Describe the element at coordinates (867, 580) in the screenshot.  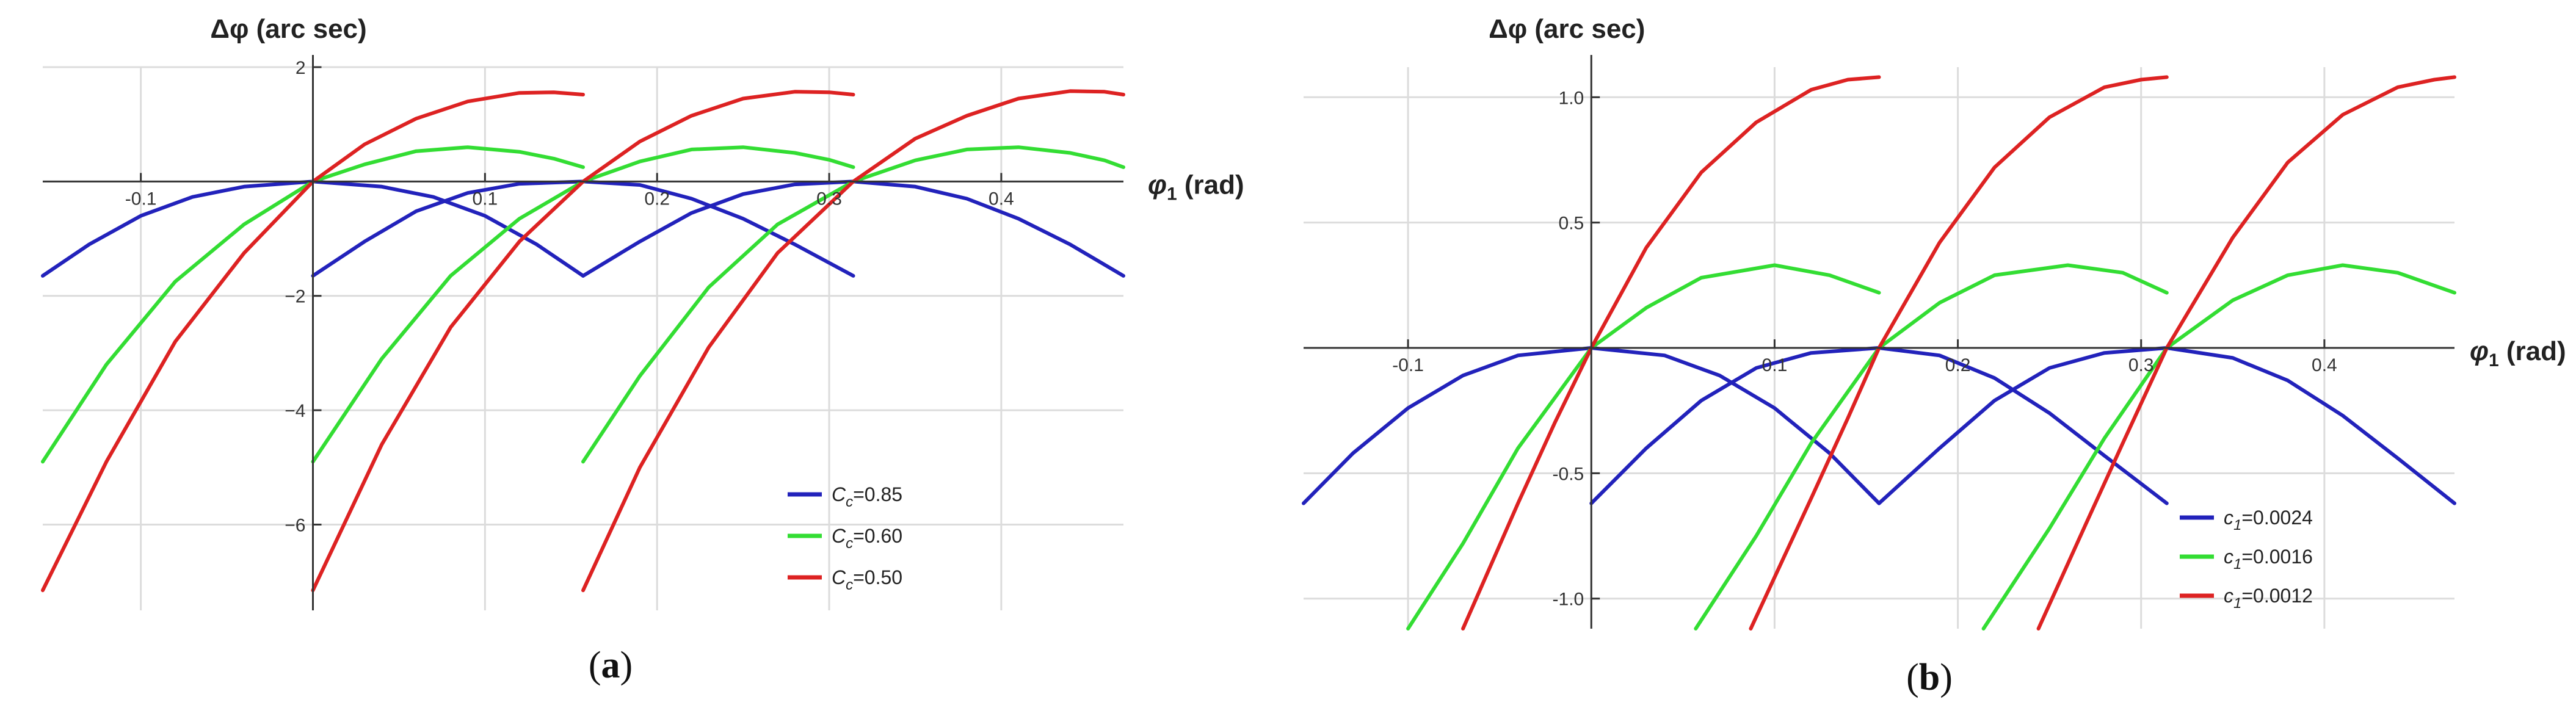
I see `legend-label: Cc=0.50` at that location.